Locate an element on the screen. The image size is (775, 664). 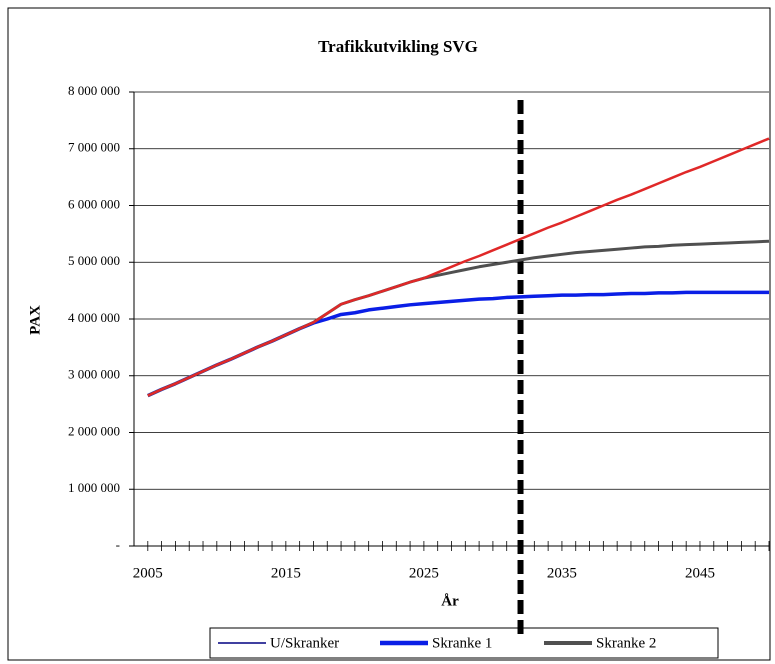
y-tick-label: 1 000 000 is located at coordinates (94, 487).